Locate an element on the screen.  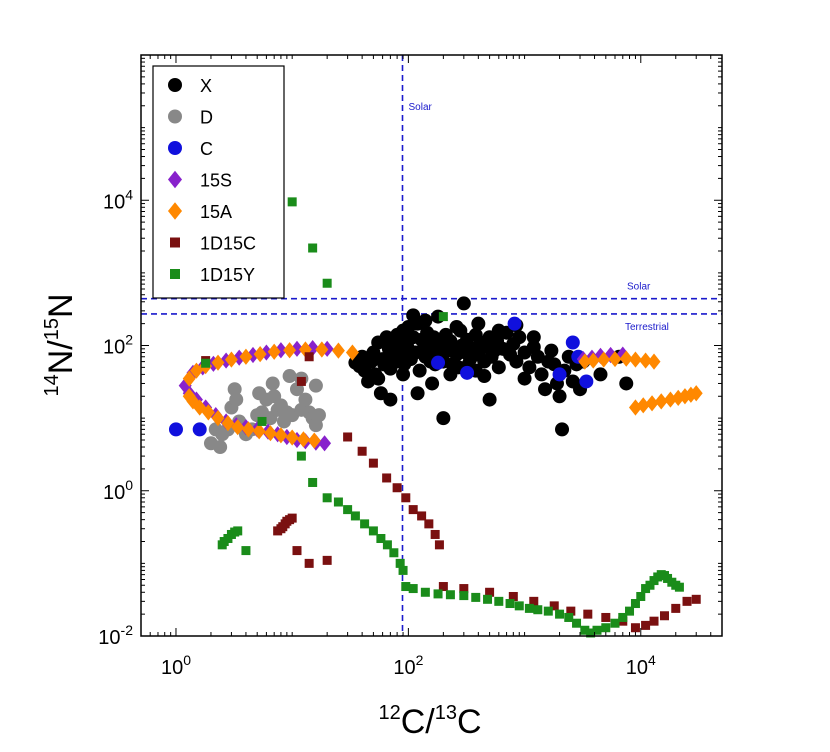
x-tick-label-2: 10⁴ is located at coordinates (641, 665).